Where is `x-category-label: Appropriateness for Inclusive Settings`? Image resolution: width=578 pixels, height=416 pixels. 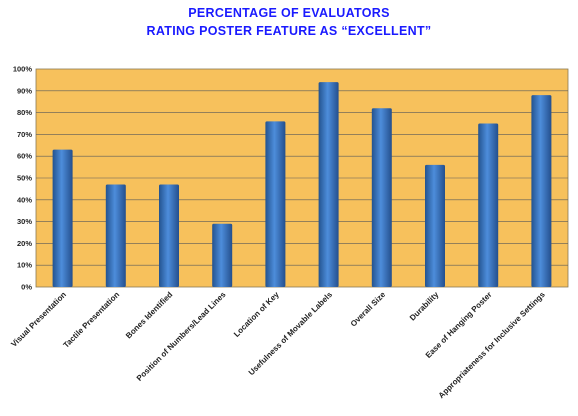
x-category-label: Appropriateness for Inclusive Settings is located at coordinates (492, 345).